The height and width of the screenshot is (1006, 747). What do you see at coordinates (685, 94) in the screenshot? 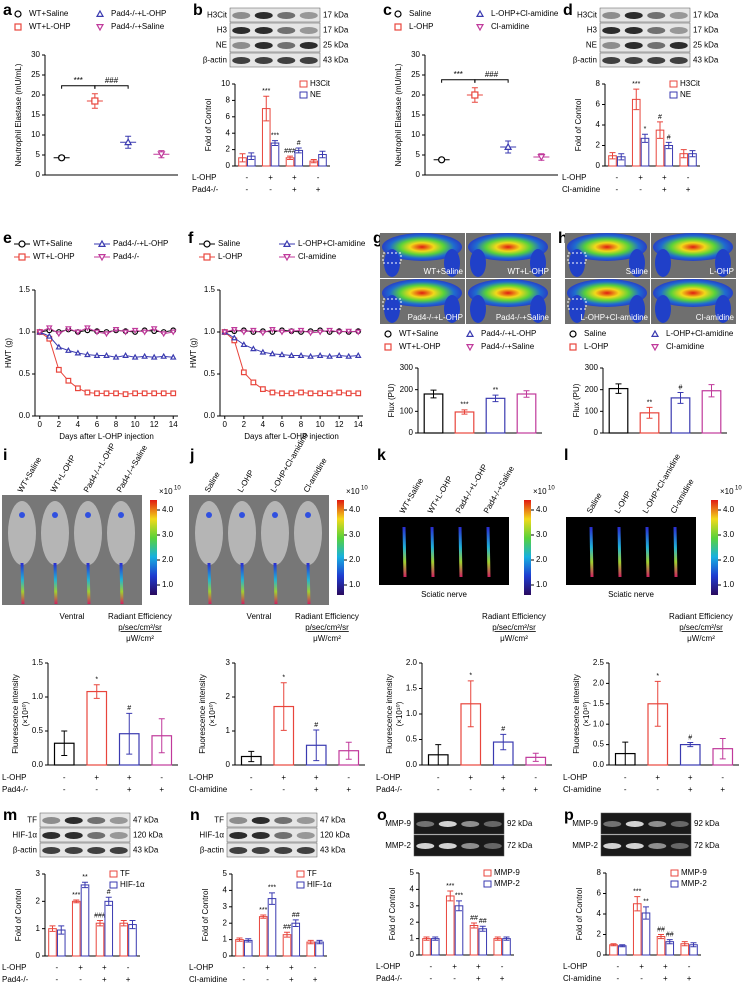
I see `legend-label: NE` at bounding box center [685, 94].